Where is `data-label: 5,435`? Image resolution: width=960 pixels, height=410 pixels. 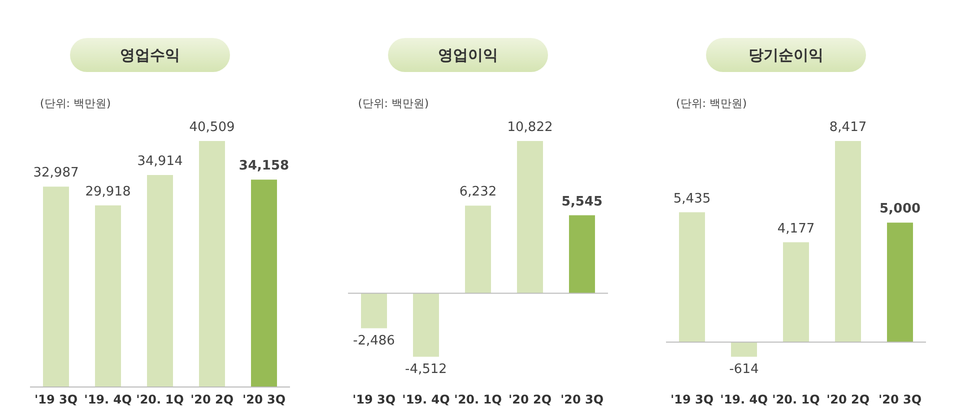
data-label: 5,435 is located at coordinates (692, 198).